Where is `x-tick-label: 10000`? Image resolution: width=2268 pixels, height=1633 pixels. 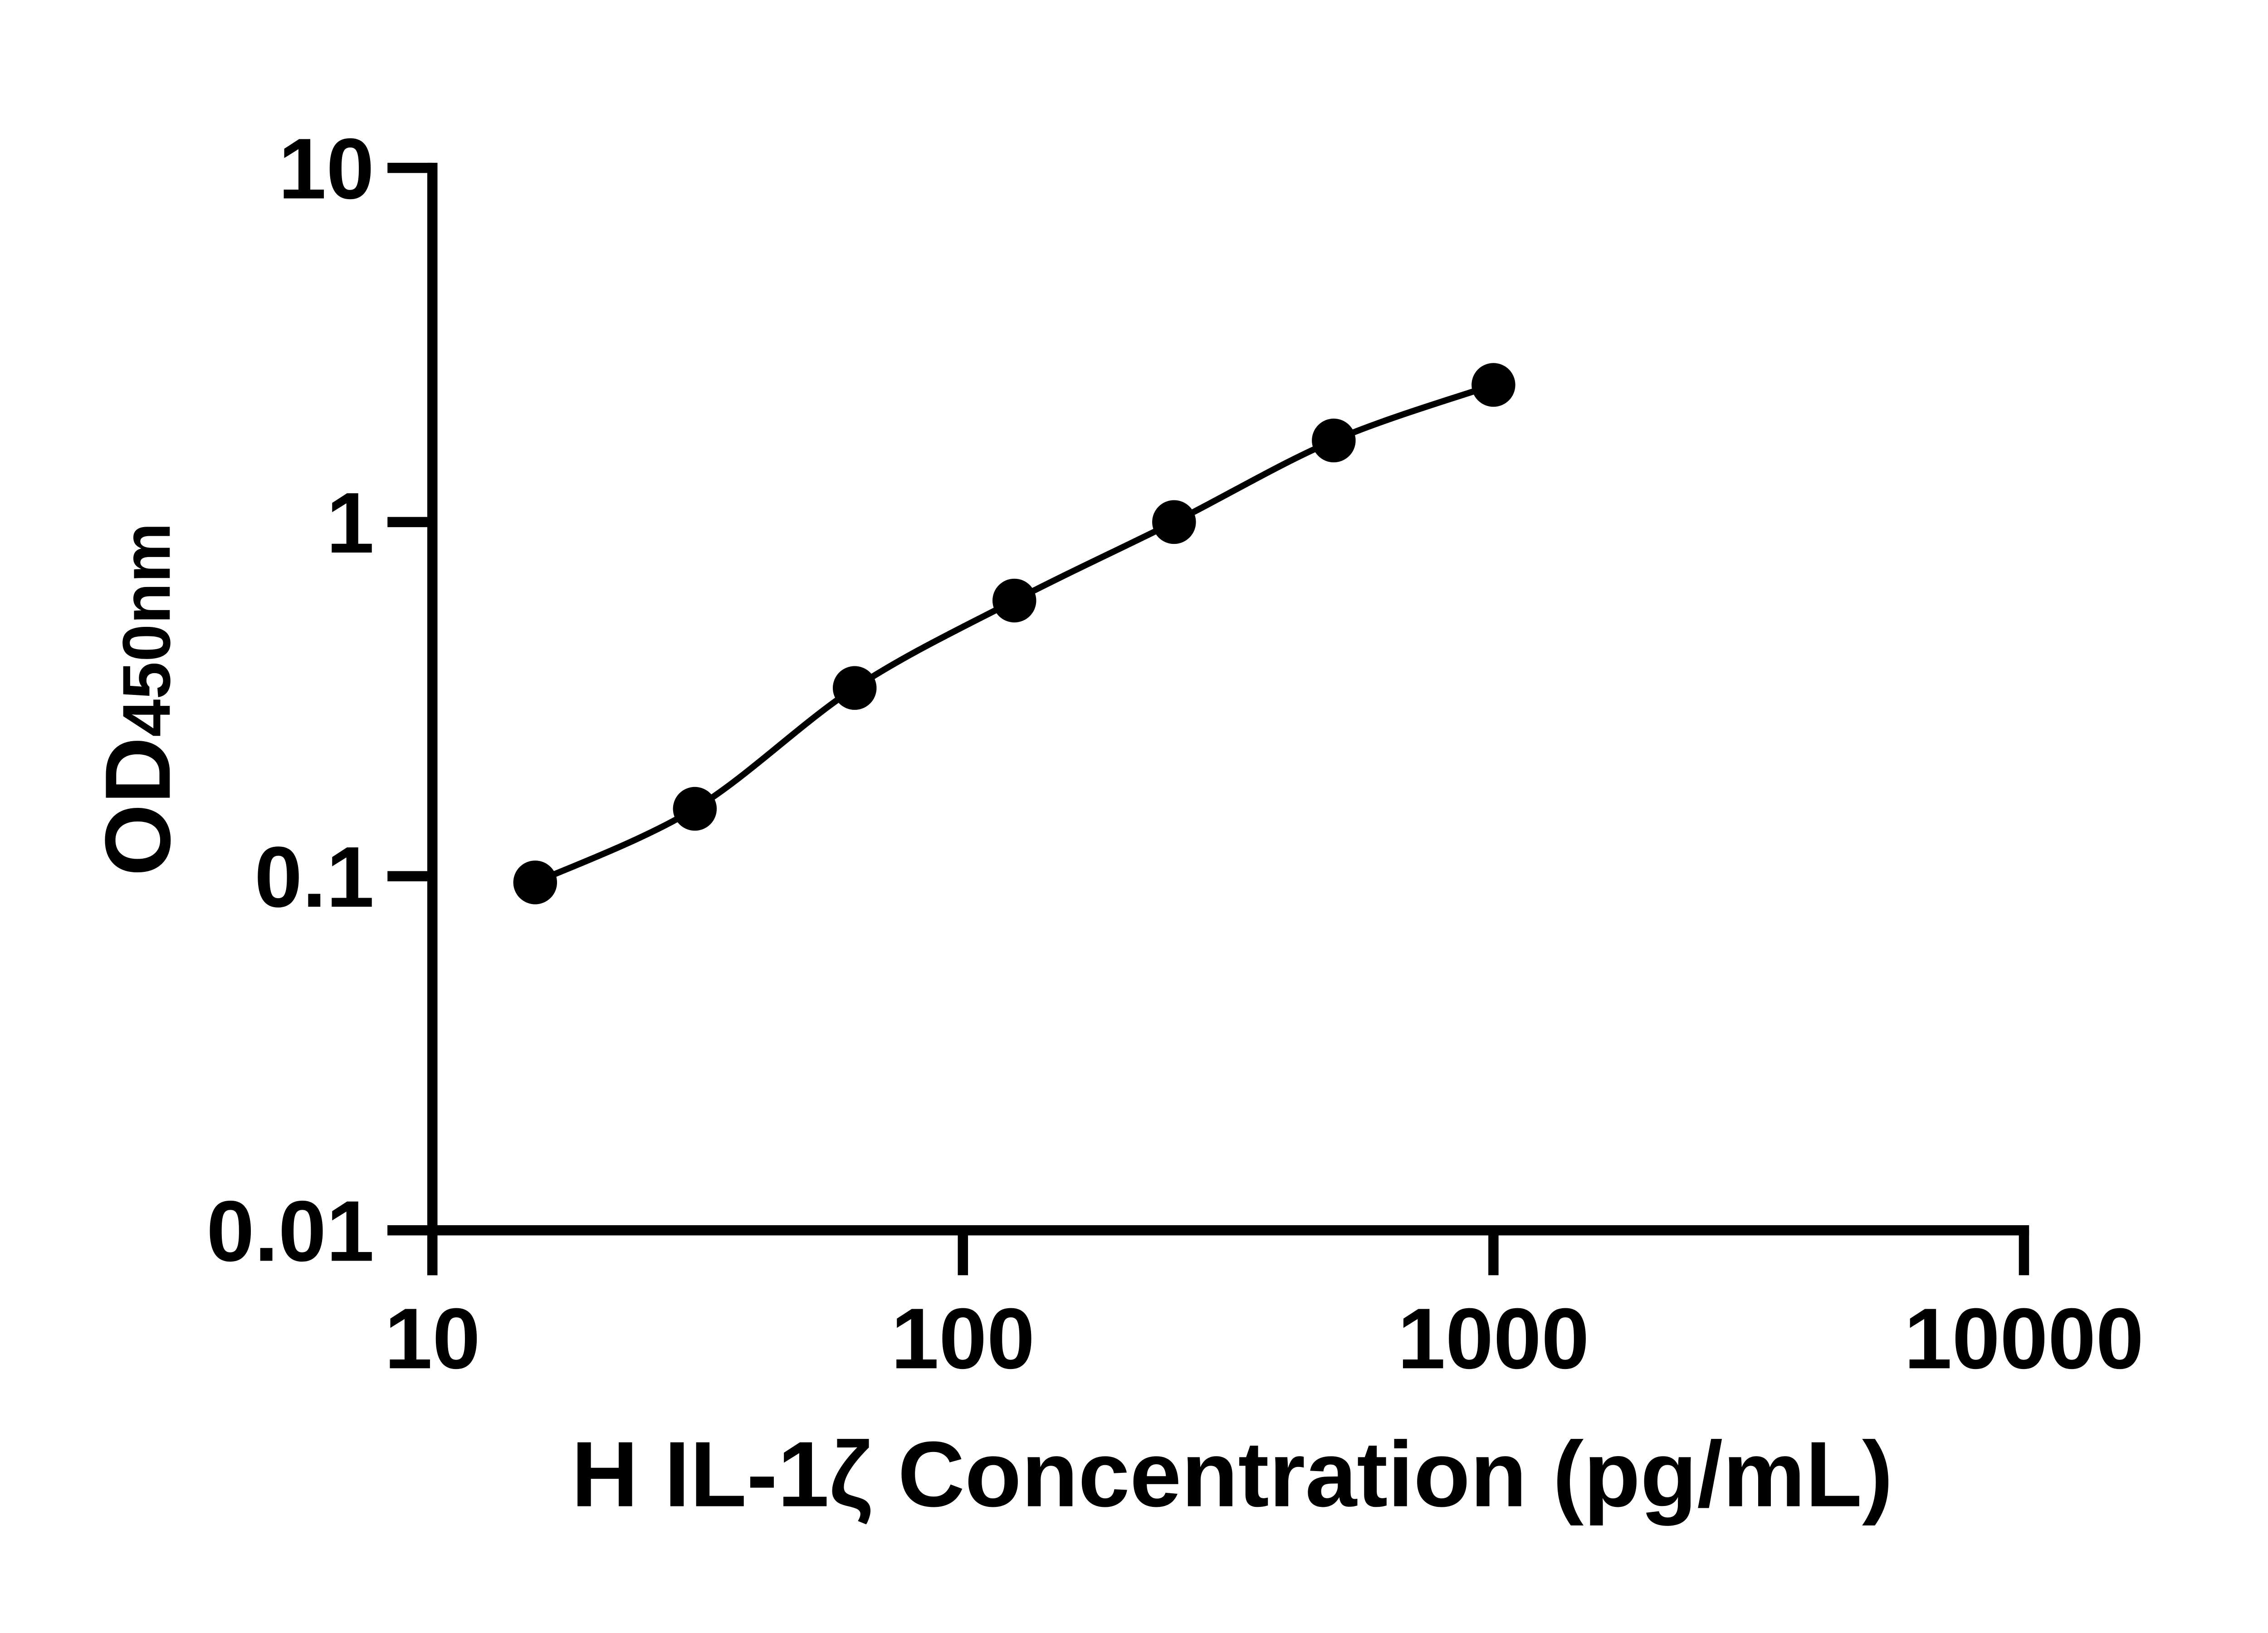 x-tick-label: 10000 is located at coordinates (2024, 1339).